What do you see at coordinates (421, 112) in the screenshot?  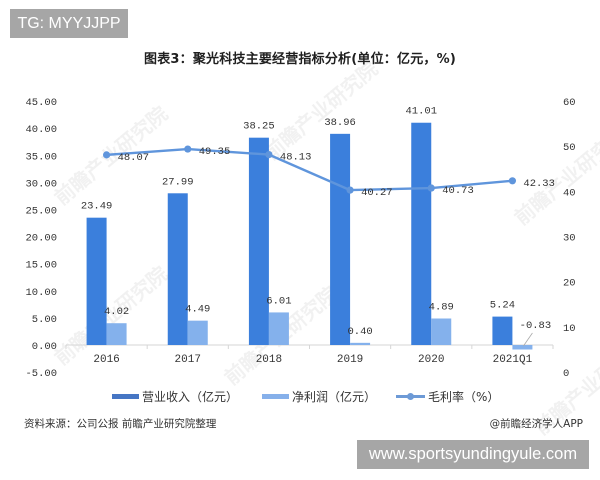 I see `bar-label-revenue: 41.01` at bounding box center [421, 112].